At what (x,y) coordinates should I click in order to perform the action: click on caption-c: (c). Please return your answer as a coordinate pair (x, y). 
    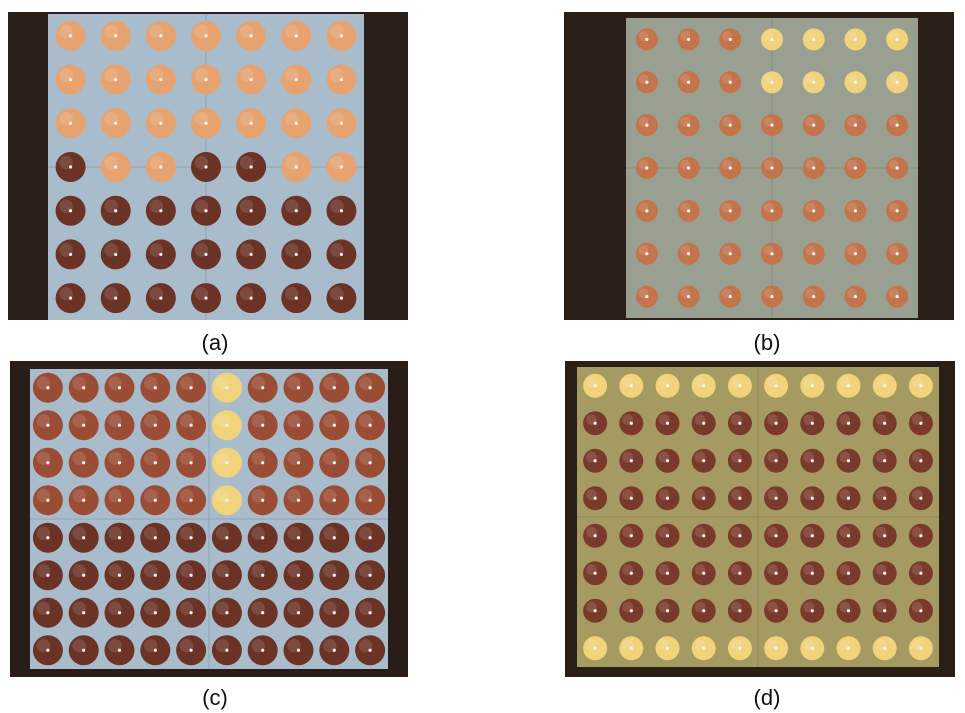
    Looking at the image, I should click on (215, 697).